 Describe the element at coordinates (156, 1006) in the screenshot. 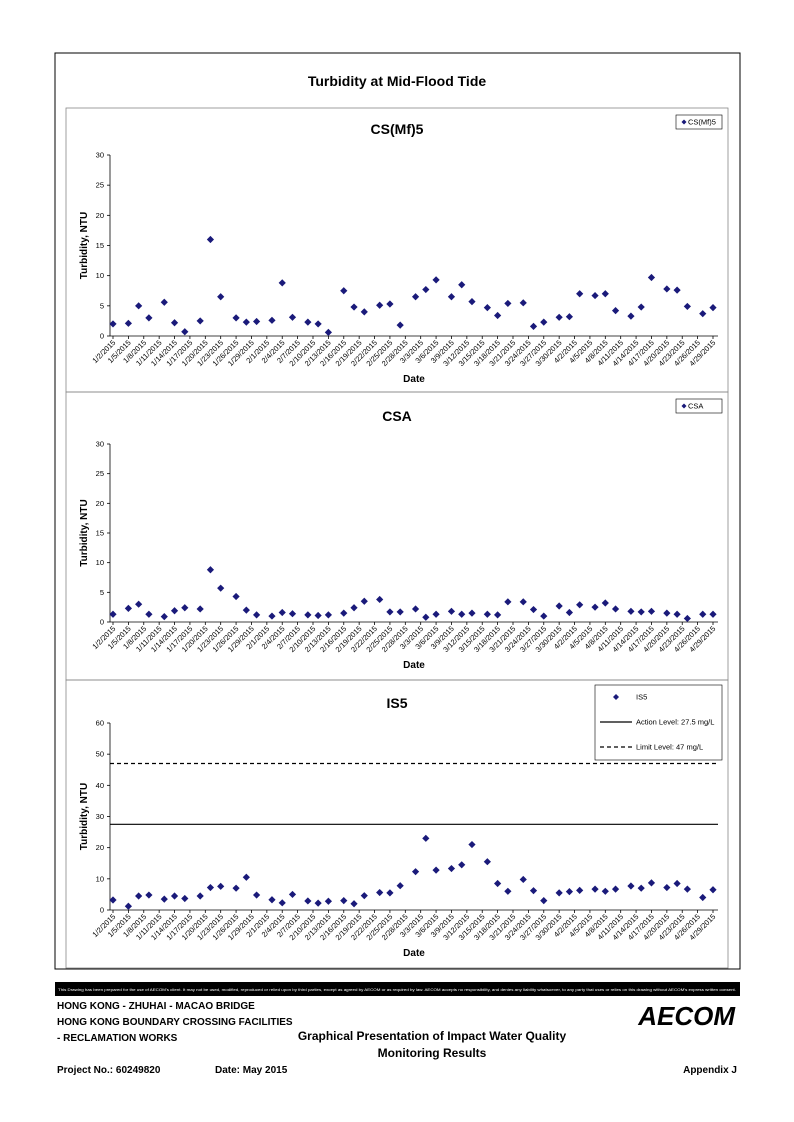

I see `project-line: HONG KONG - ZHUHAI - MACAO BRIDGE` at that location.